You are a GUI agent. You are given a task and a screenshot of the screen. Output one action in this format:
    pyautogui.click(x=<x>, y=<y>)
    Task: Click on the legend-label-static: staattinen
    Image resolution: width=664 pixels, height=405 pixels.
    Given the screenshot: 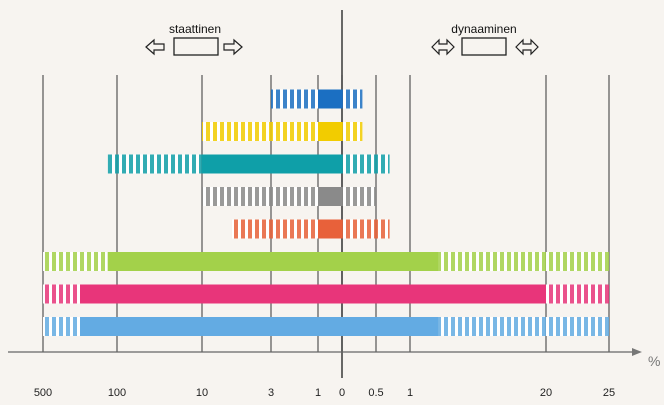 What is the action you would take?
    pyautogui.click(x=195, y=29)
    